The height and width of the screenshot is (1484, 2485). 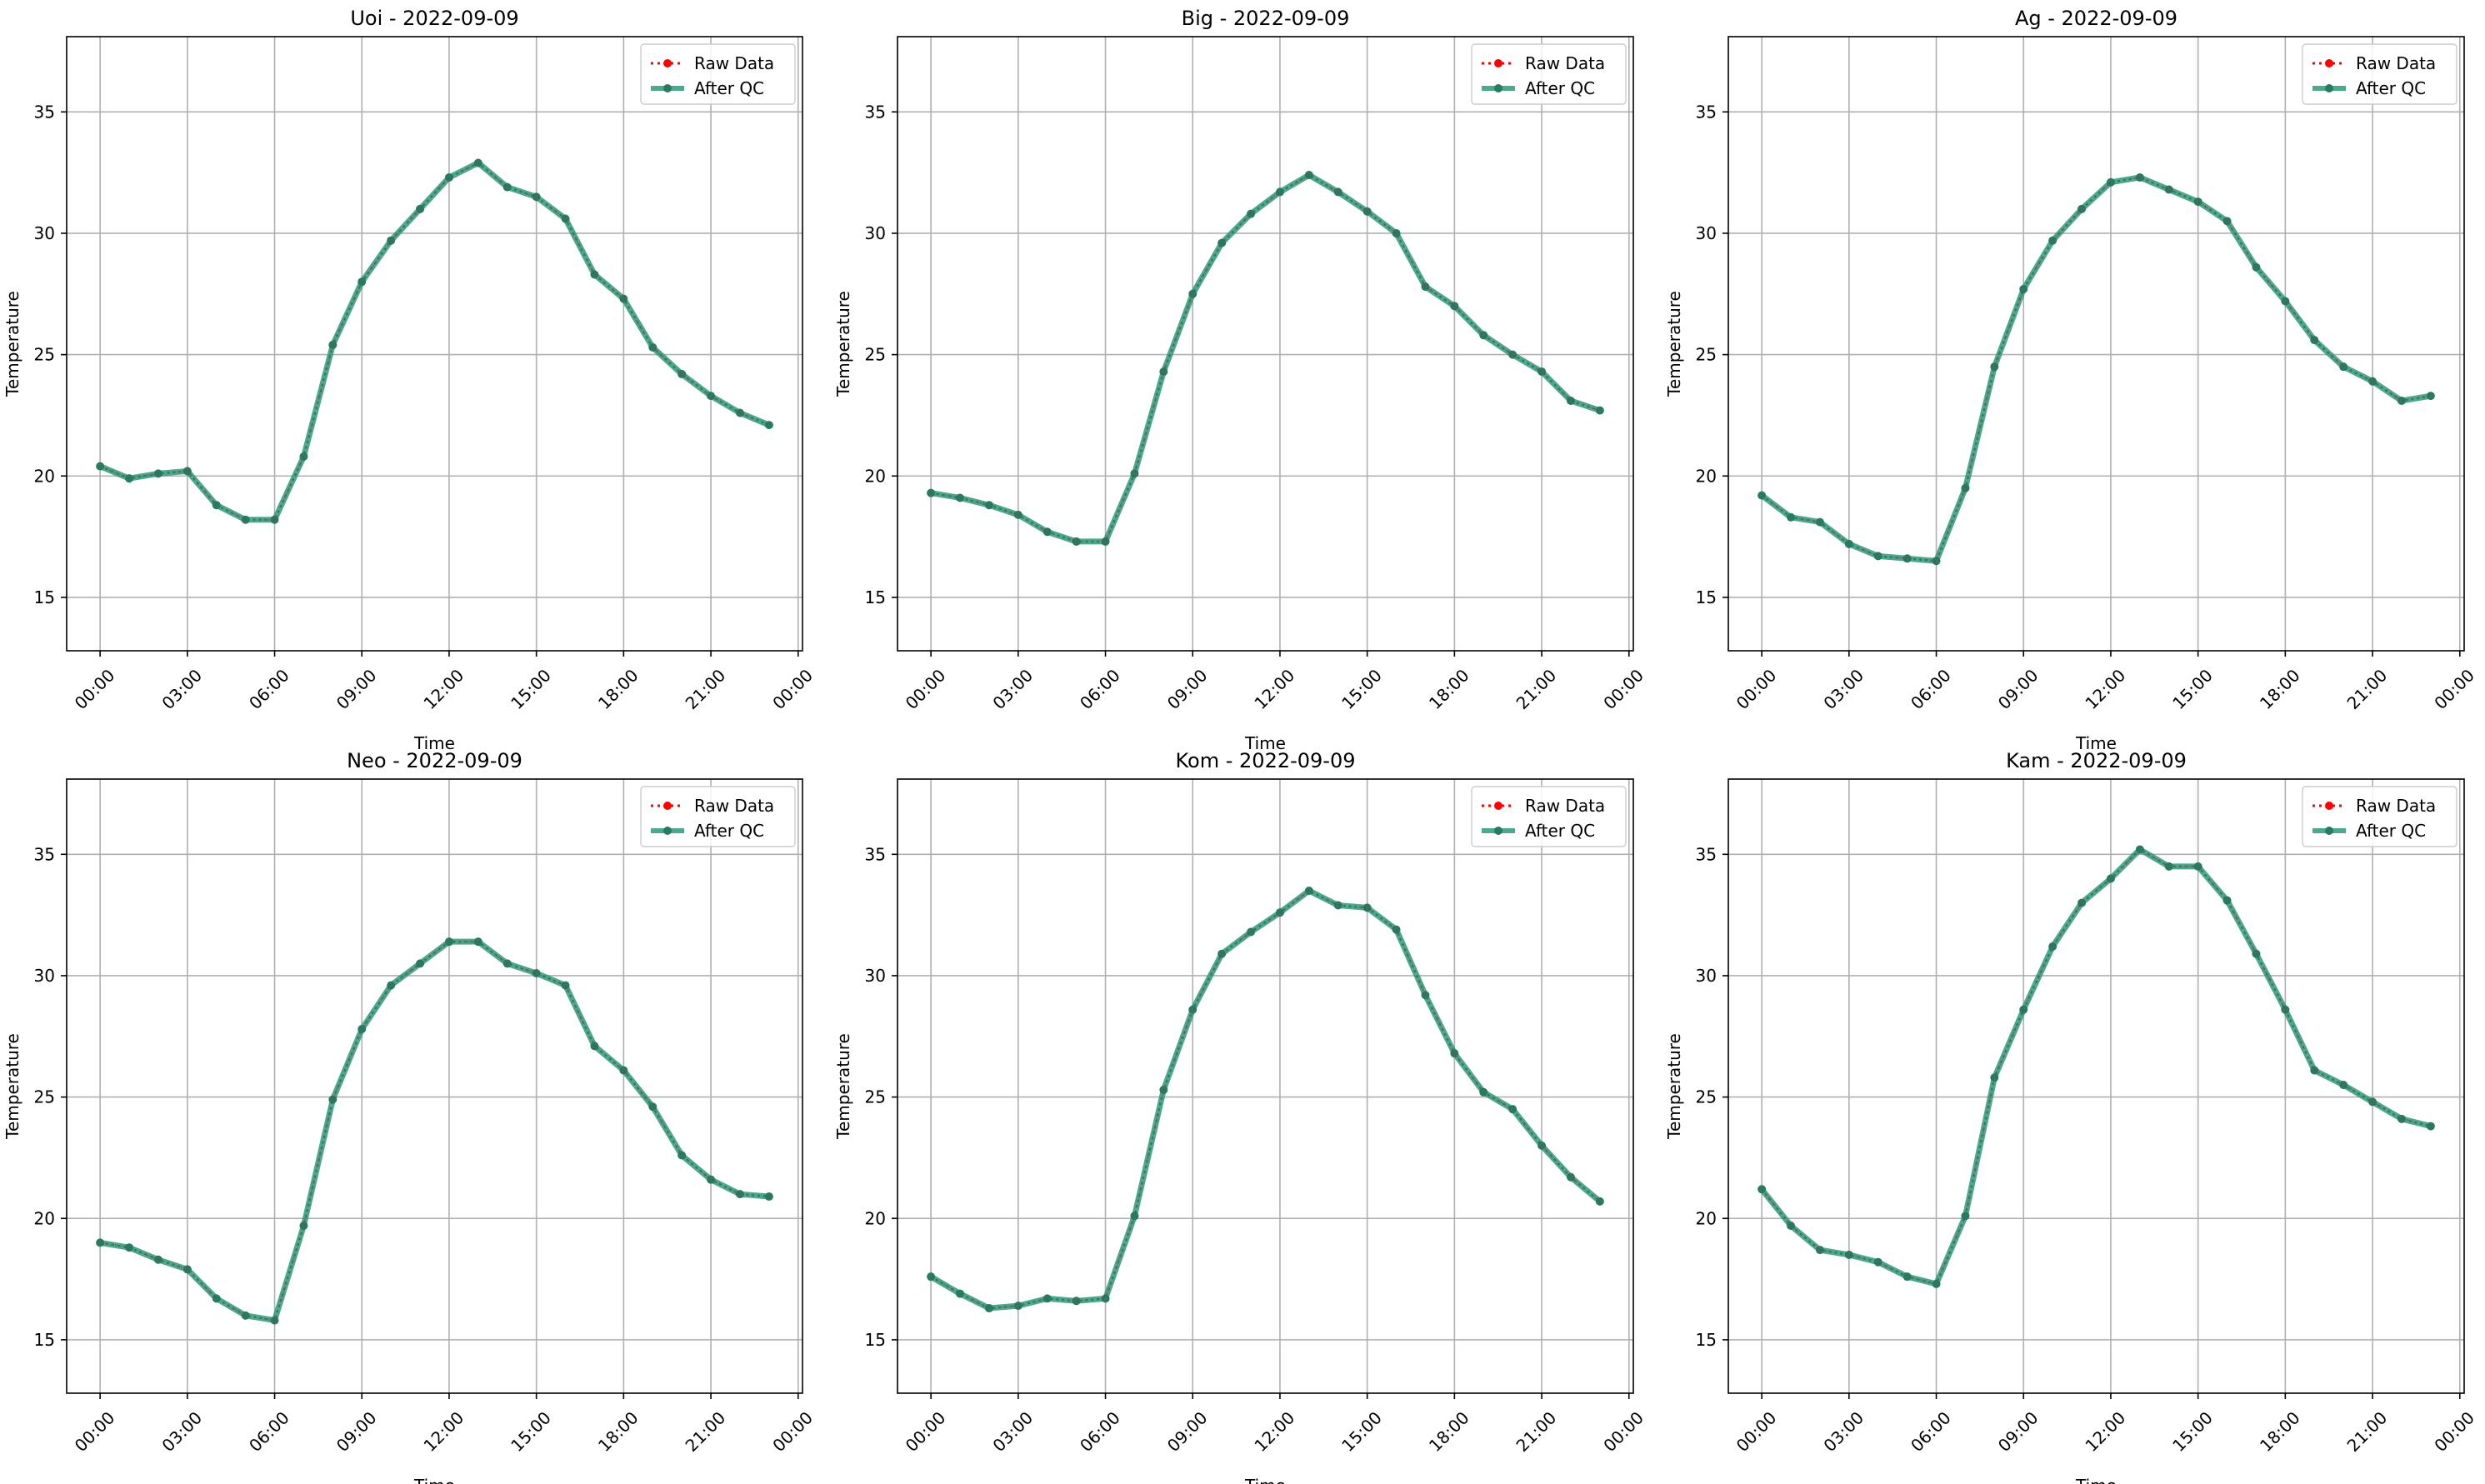 What do you see at coordinates (434, 760) in the screenshot?
I see `chart-title: Neo - 2022-09-09` at bounding box center [434, 760].